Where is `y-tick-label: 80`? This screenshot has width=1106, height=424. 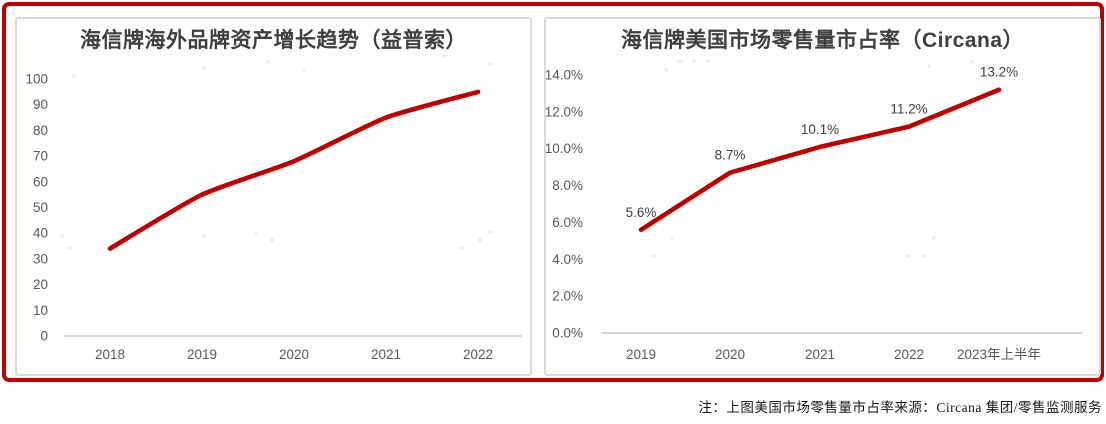 y-tick-label: 80 is located at coordinates (40, 130).